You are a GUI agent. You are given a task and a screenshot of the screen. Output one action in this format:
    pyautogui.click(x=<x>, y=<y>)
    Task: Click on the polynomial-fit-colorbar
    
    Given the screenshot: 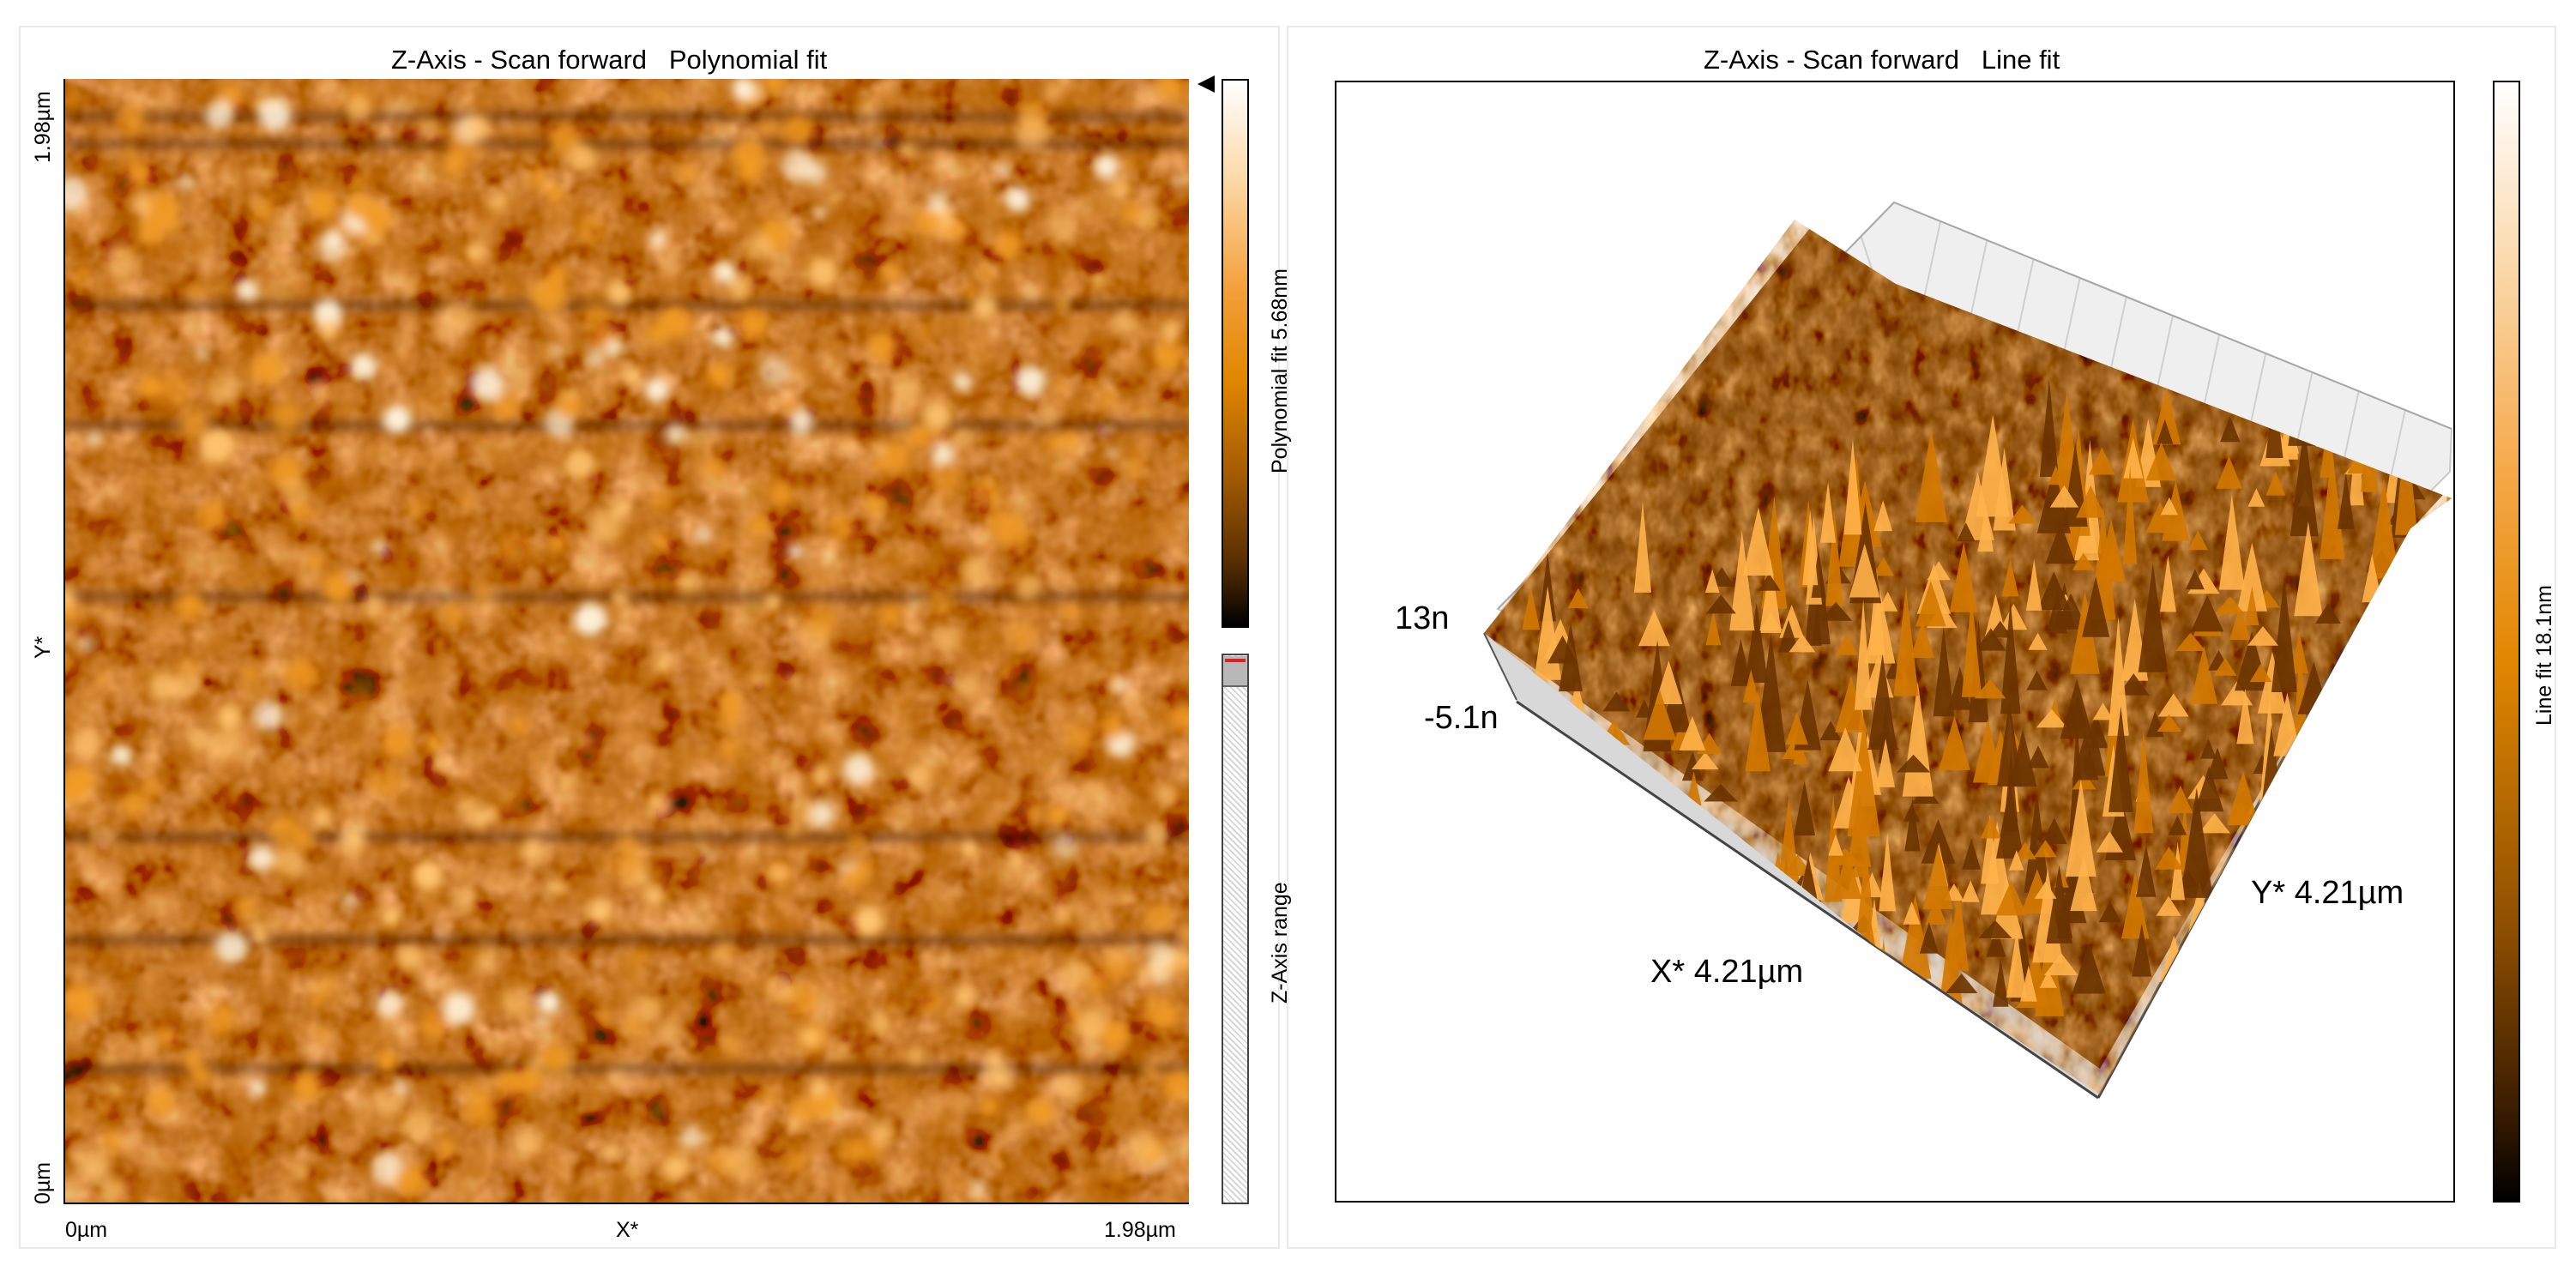 What is the action you would take?
    pyautogui.click(x=1235, y=354)
    